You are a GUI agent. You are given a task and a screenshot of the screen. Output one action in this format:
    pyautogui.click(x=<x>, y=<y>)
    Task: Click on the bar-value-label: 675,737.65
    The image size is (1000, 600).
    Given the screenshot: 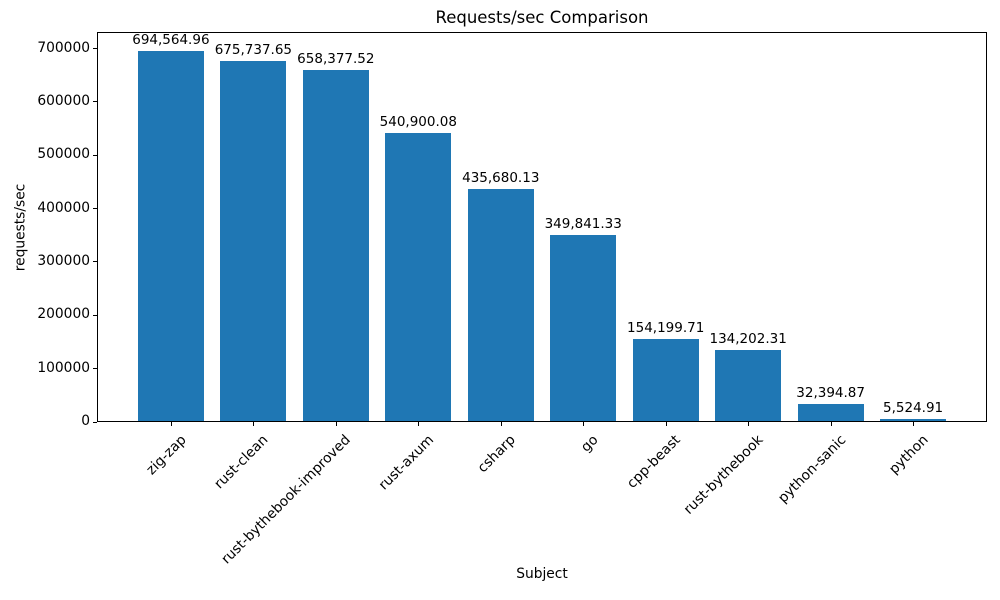 What is the action you would take?
    pyautogui.click(x=253, y=50)
    